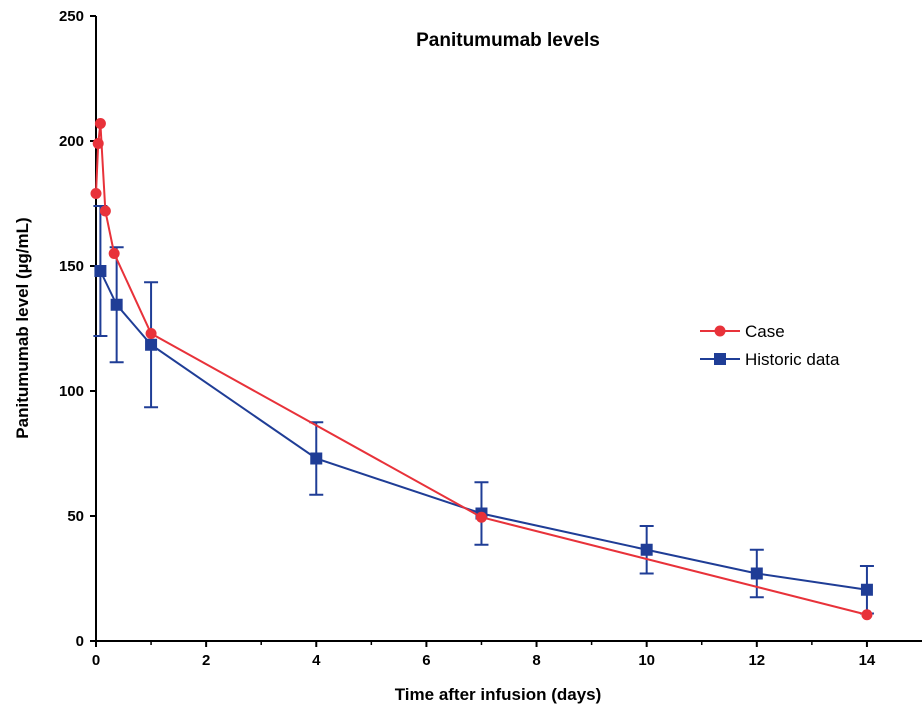 The width and height of the screenshot is (922, 712). I want to click on y-axis-title: Panitumumab level (µg/mL), so click(22, 327).